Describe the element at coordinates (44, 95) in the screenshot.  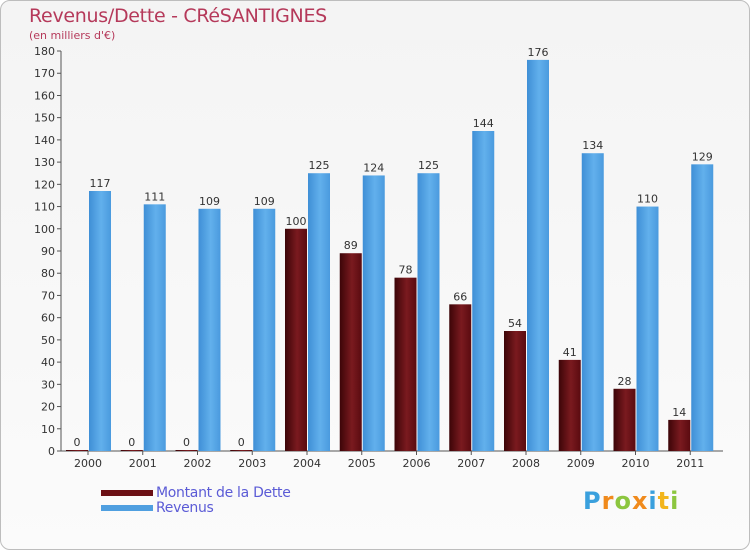
I see `y-tick-label: 160` at that location.